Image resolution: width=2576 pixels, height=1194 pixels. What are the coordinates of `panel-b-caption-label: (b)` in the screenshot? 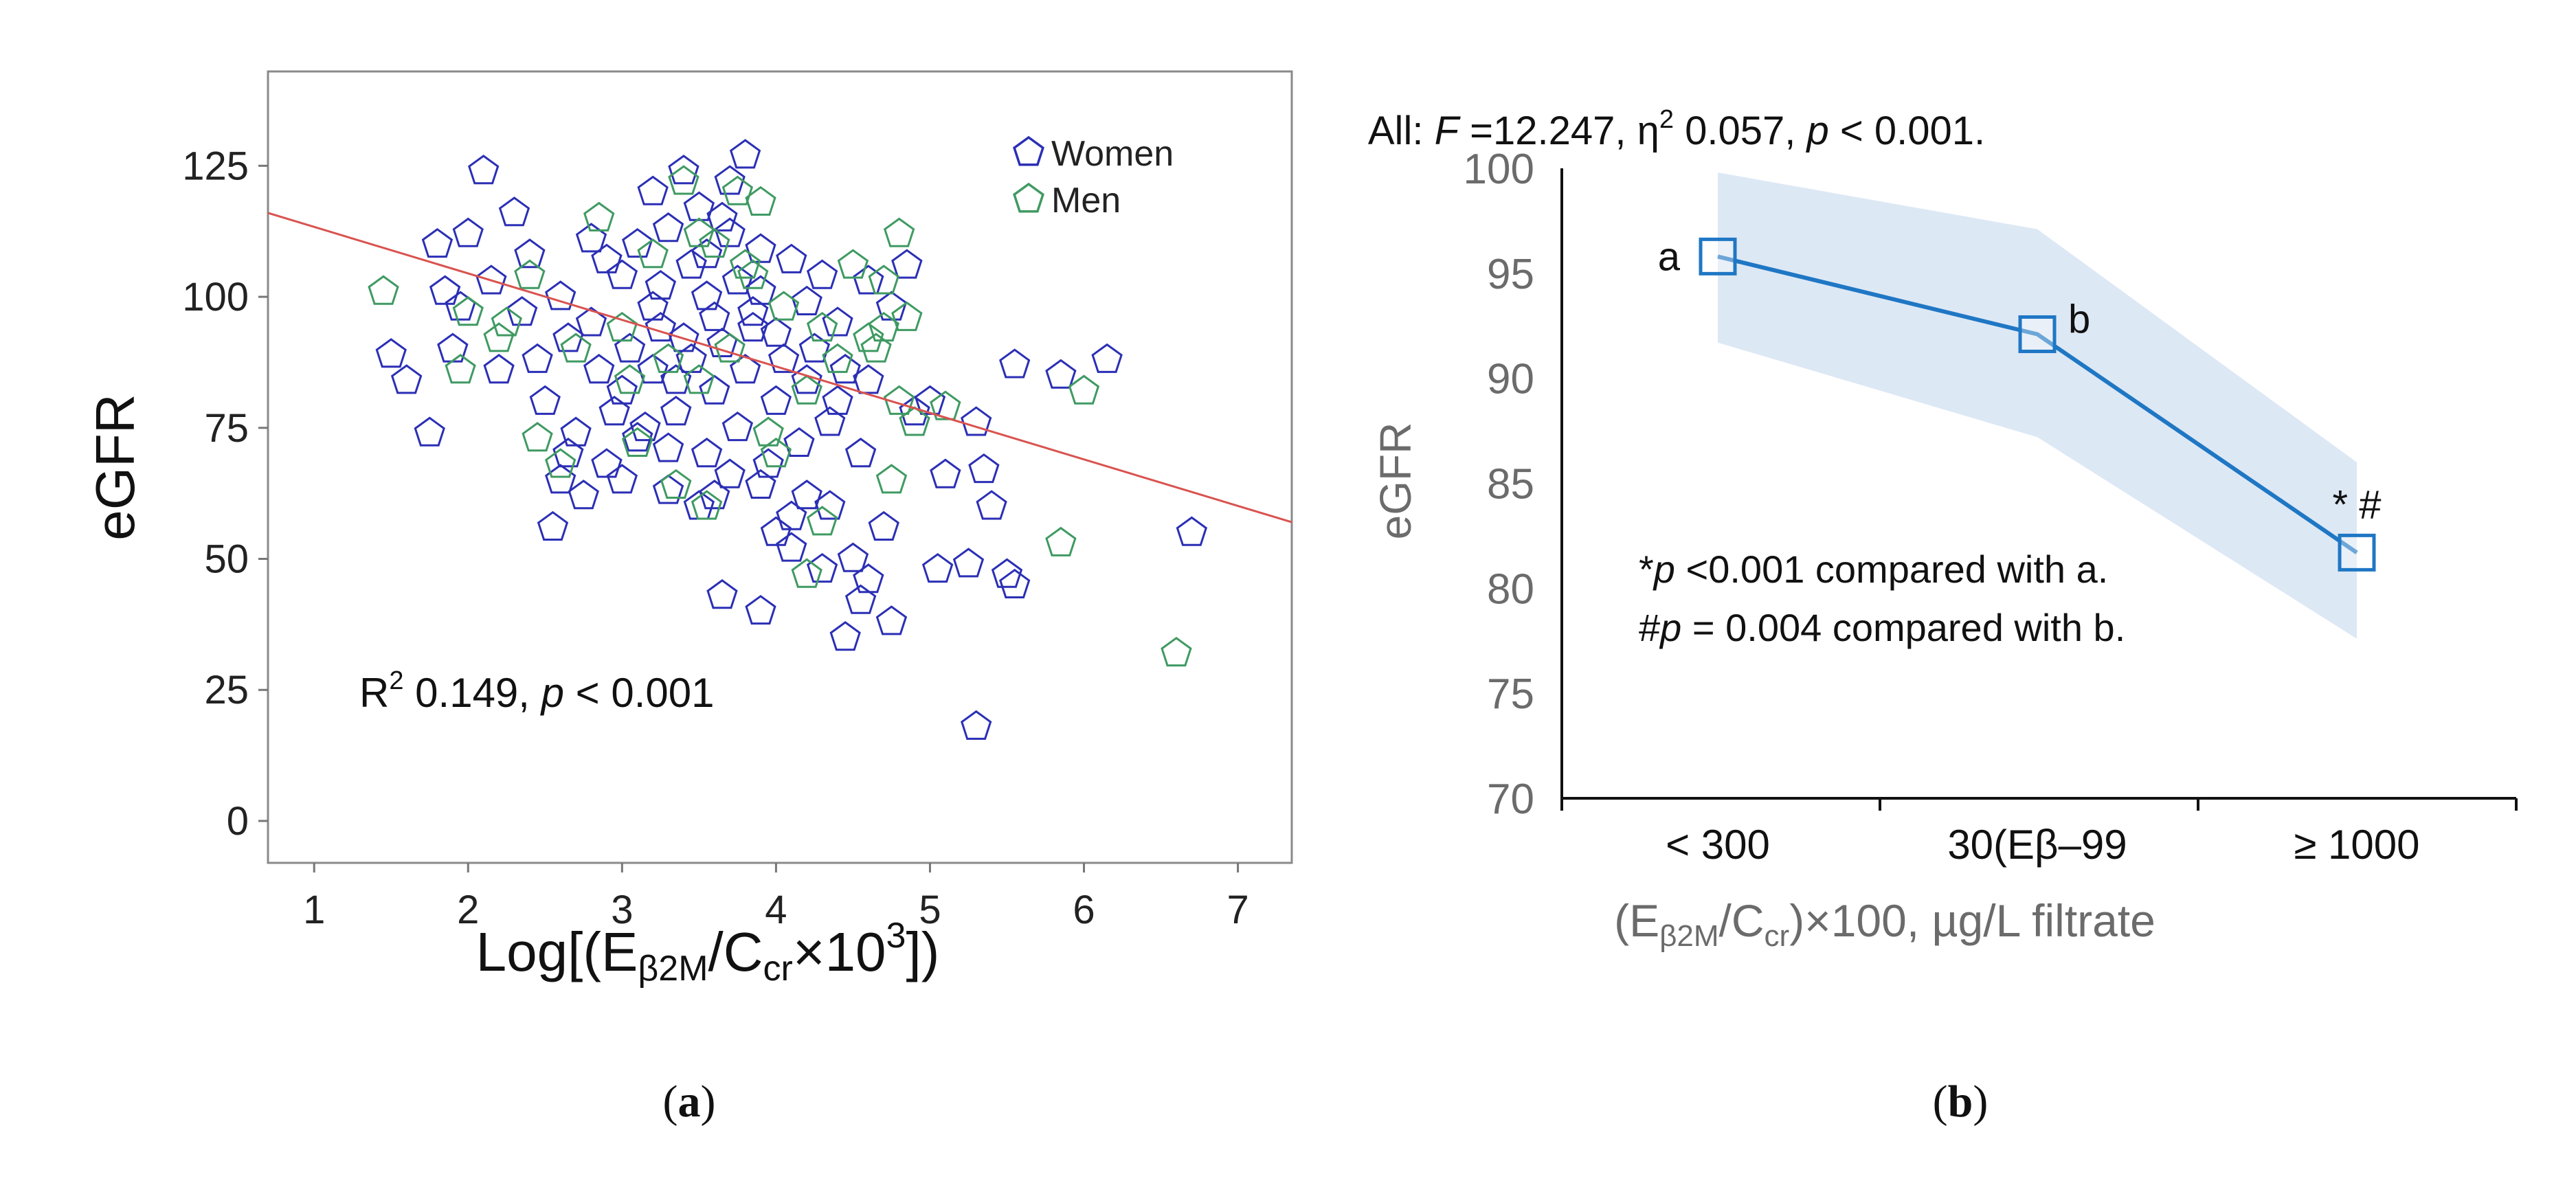 It's located at (1961, 1102).